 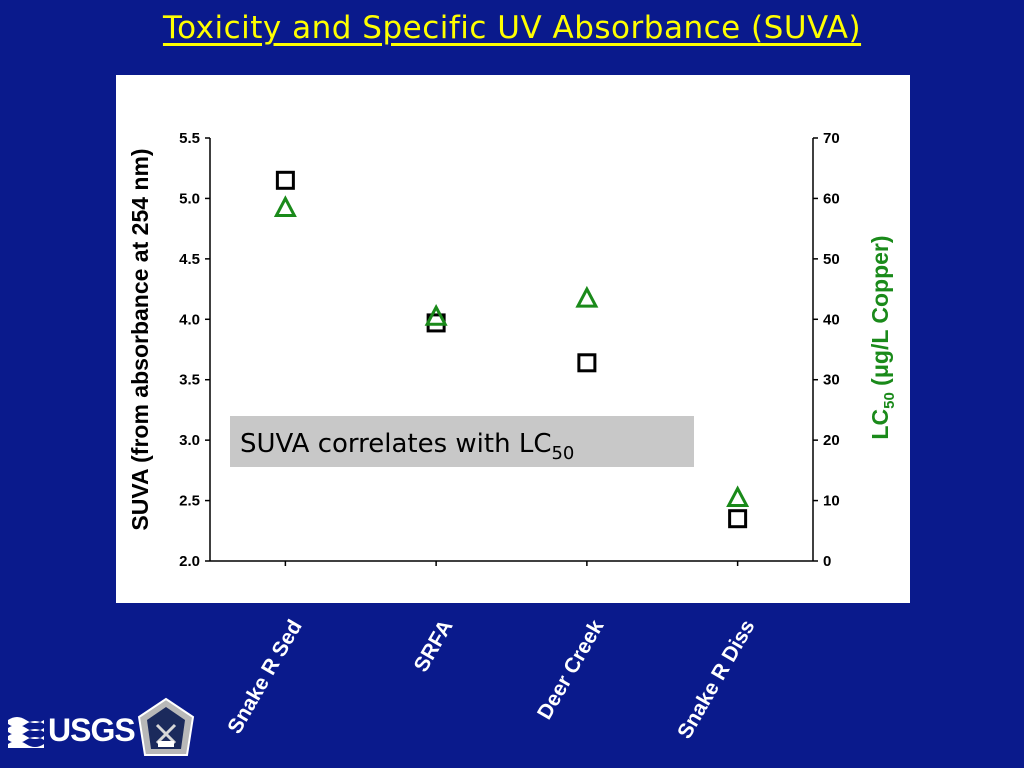 I want to click on y2-tick-label: 0, so click(x=827, y=561).